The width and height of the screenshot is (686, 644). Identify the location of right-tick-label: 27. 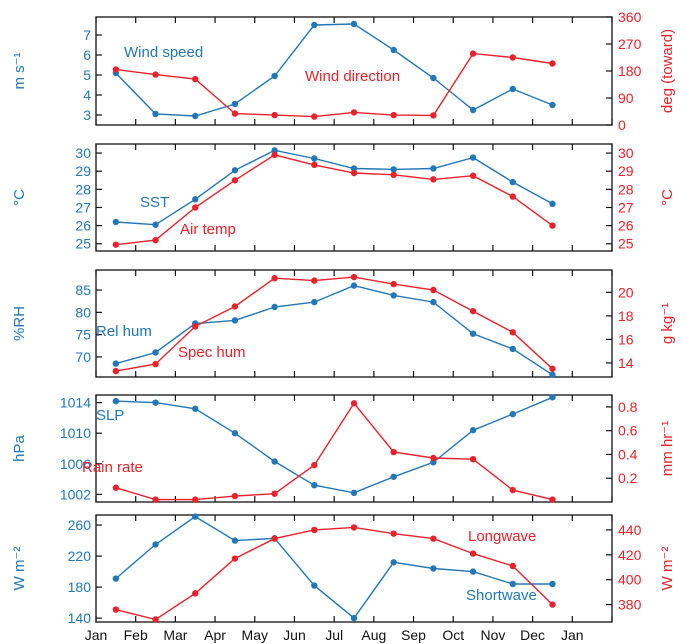
(626, 207).